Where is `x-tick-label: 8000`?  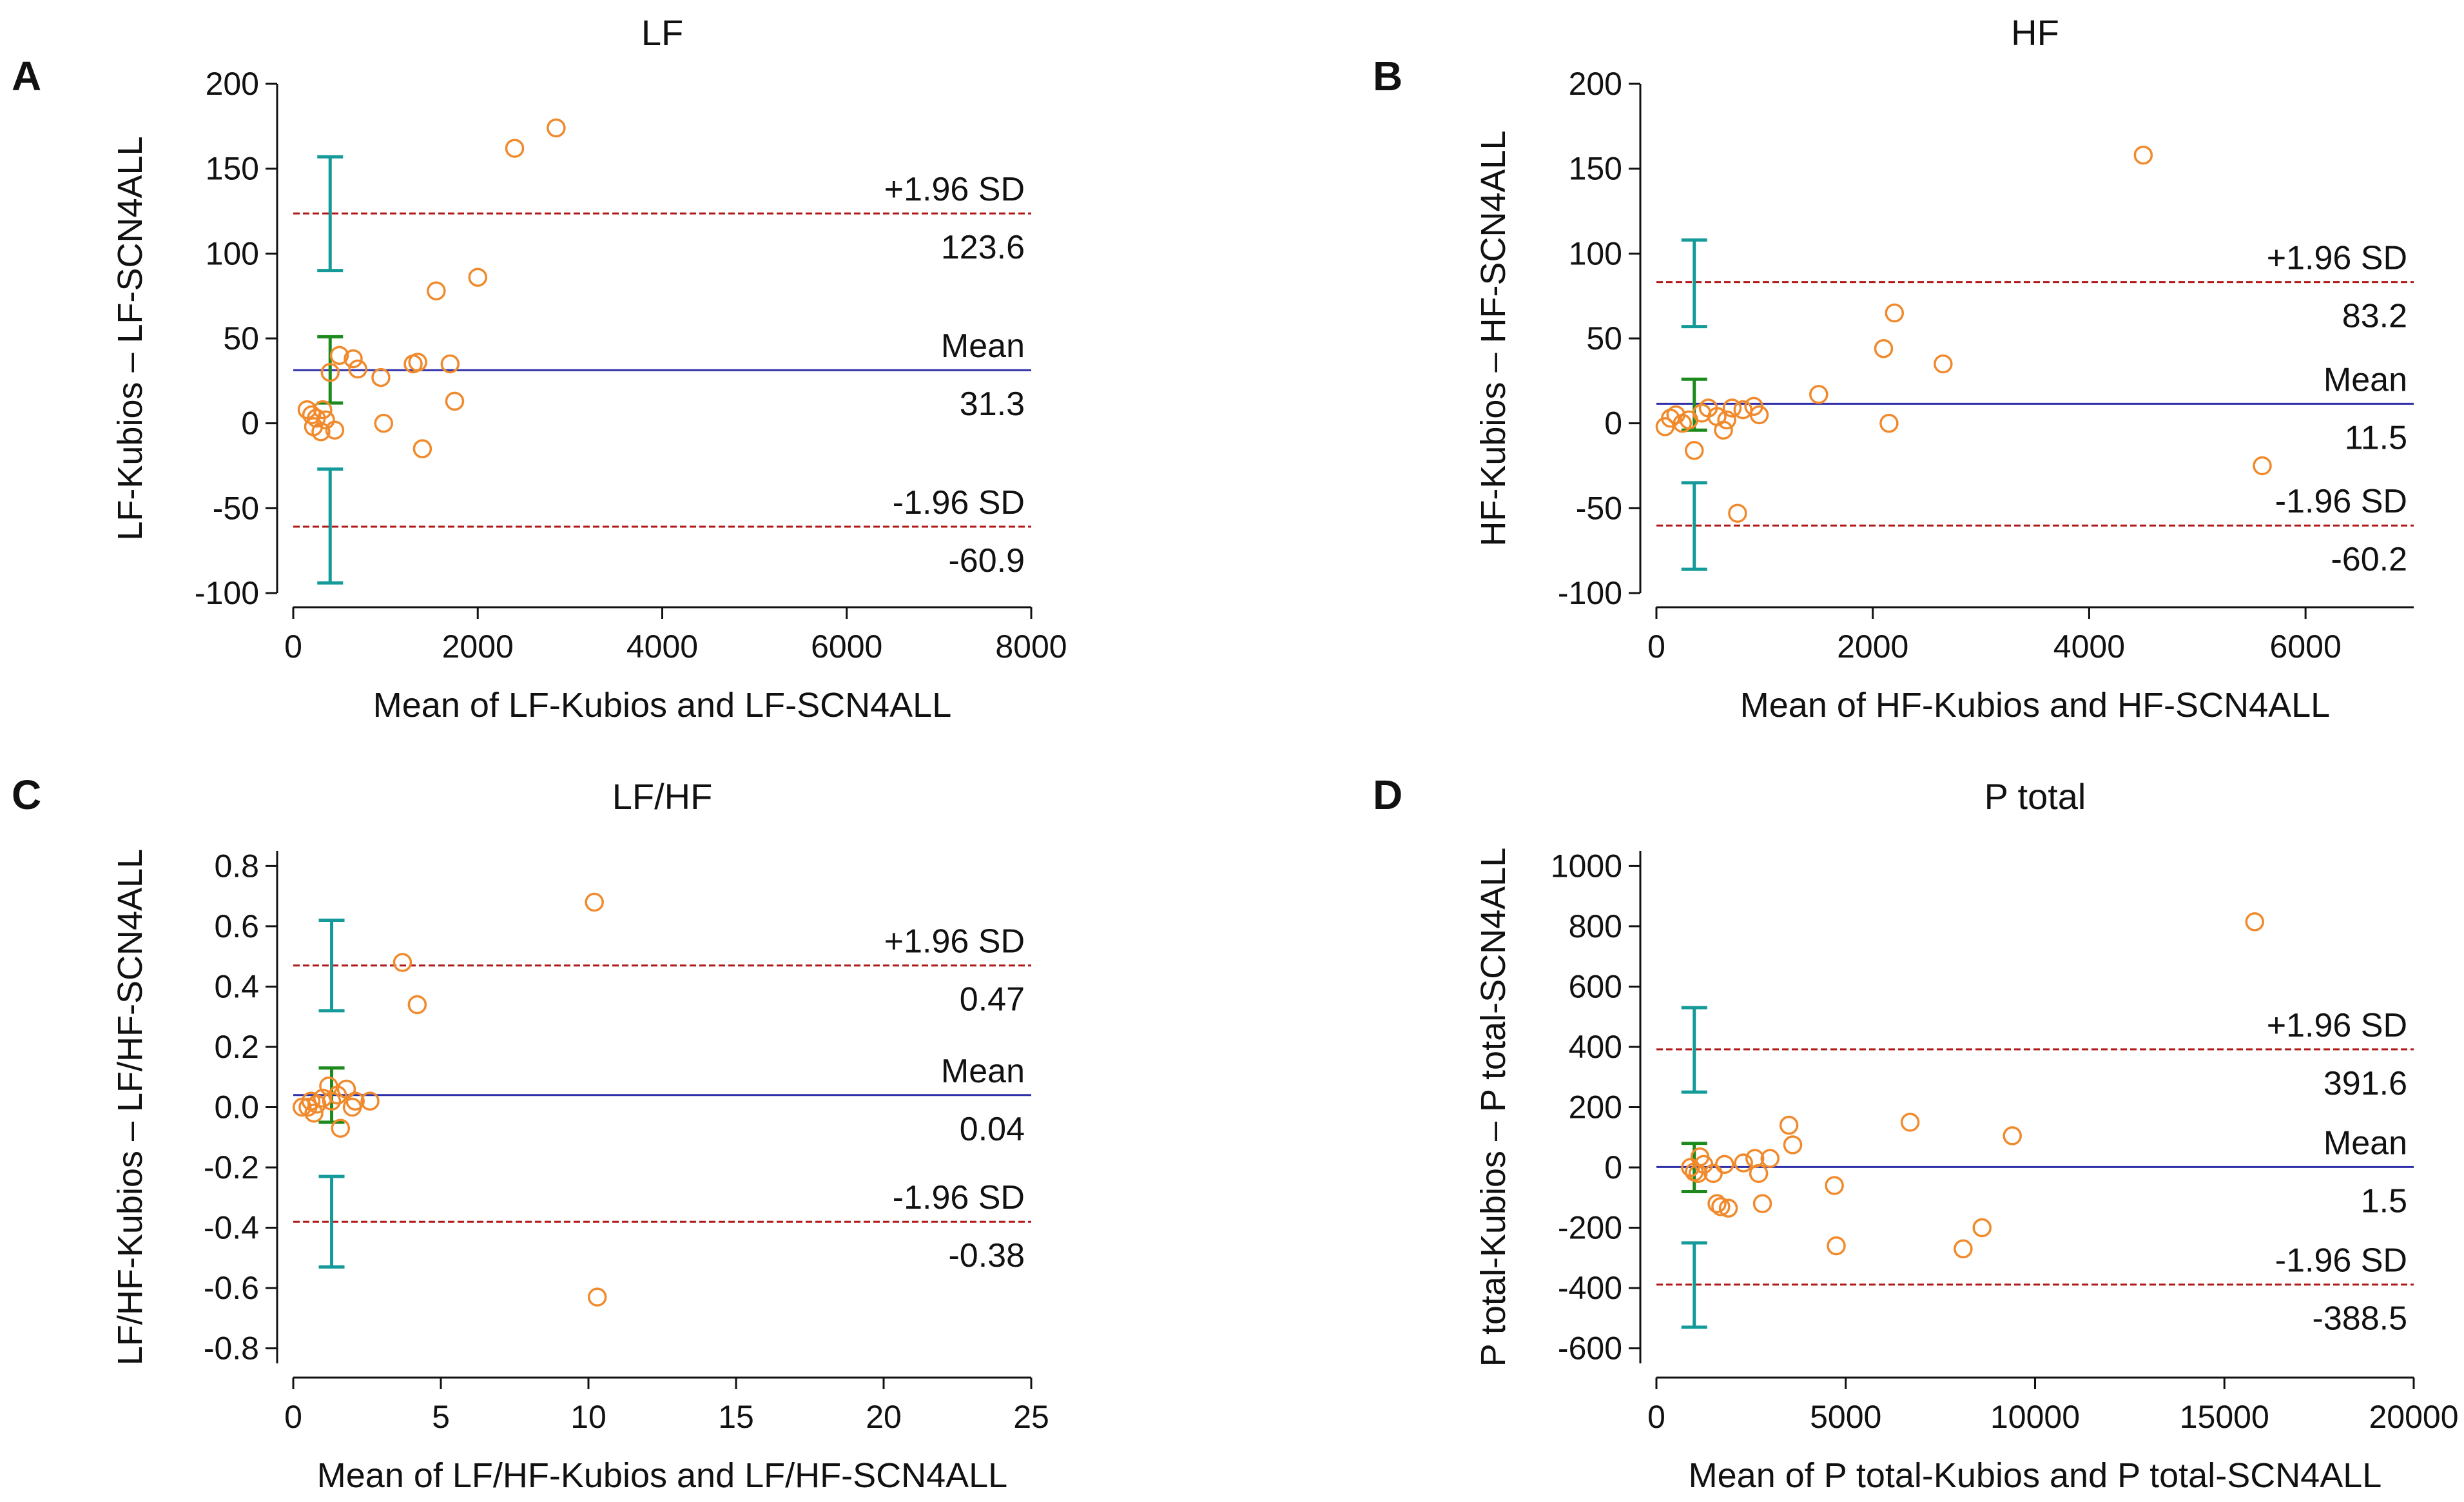
x-tick-label: 8000 is located at coordinates (1031, 647).